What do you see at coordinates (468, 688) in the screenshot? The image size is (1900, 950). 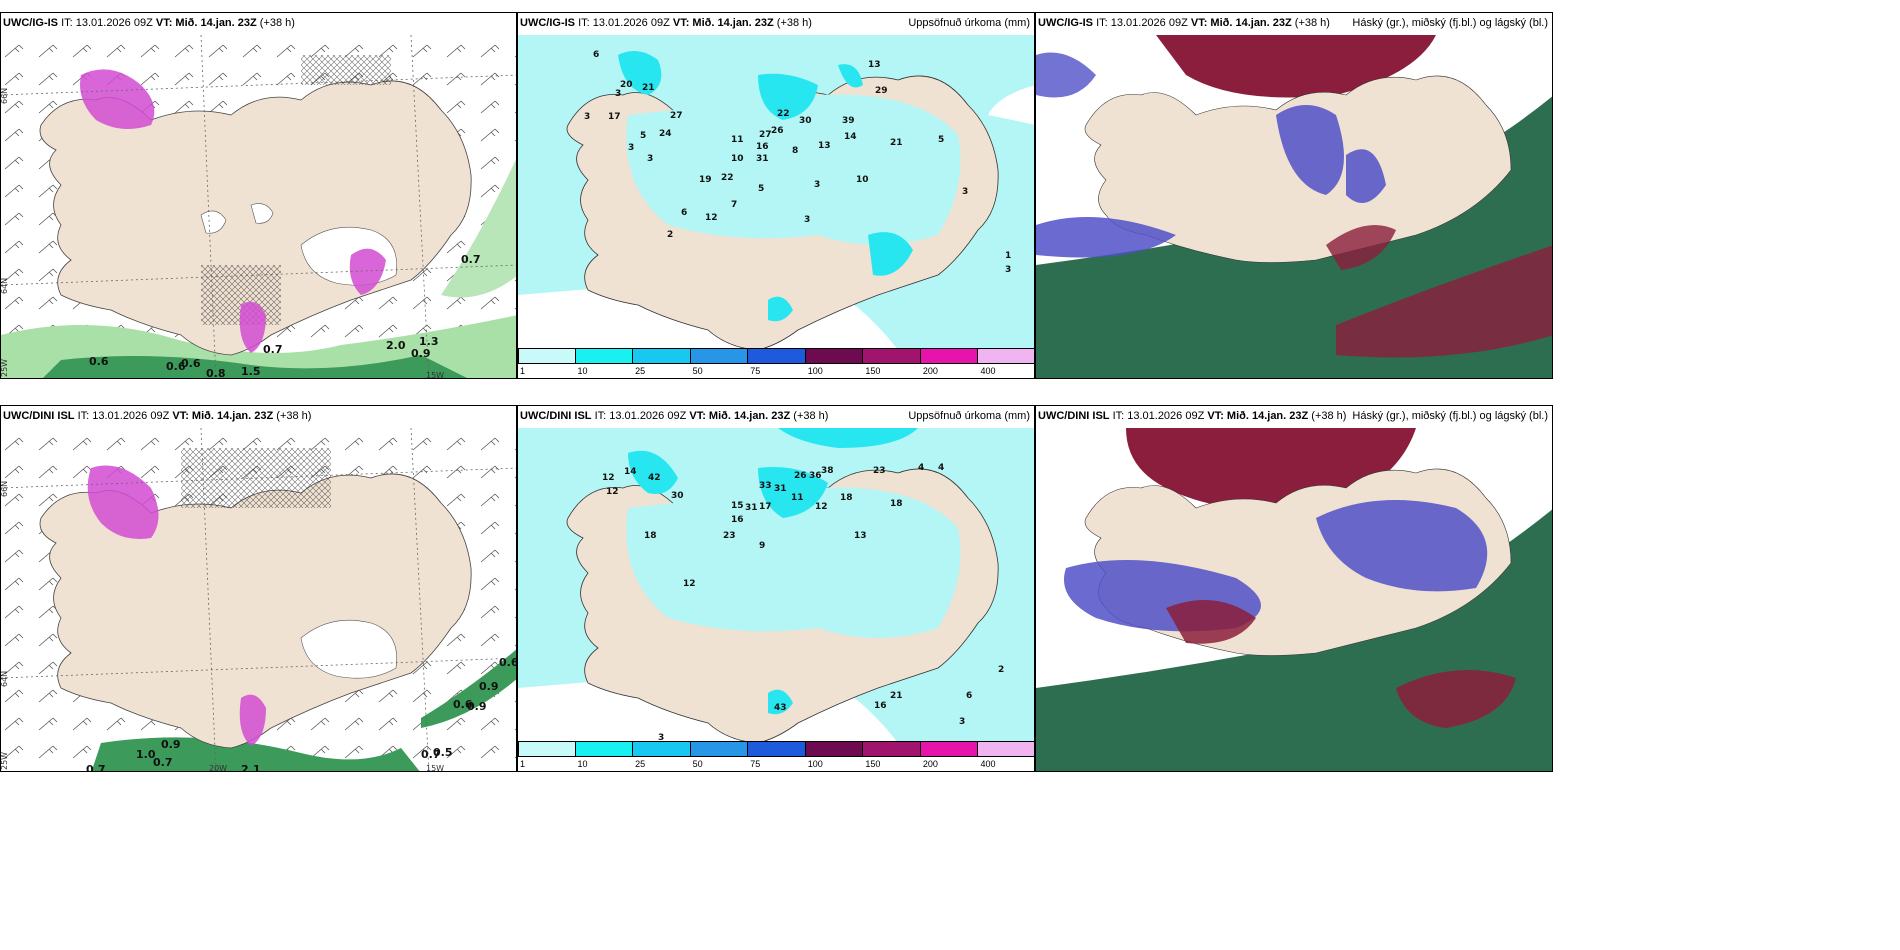 I see `green-precip-east` at bounding box center [468, 688].